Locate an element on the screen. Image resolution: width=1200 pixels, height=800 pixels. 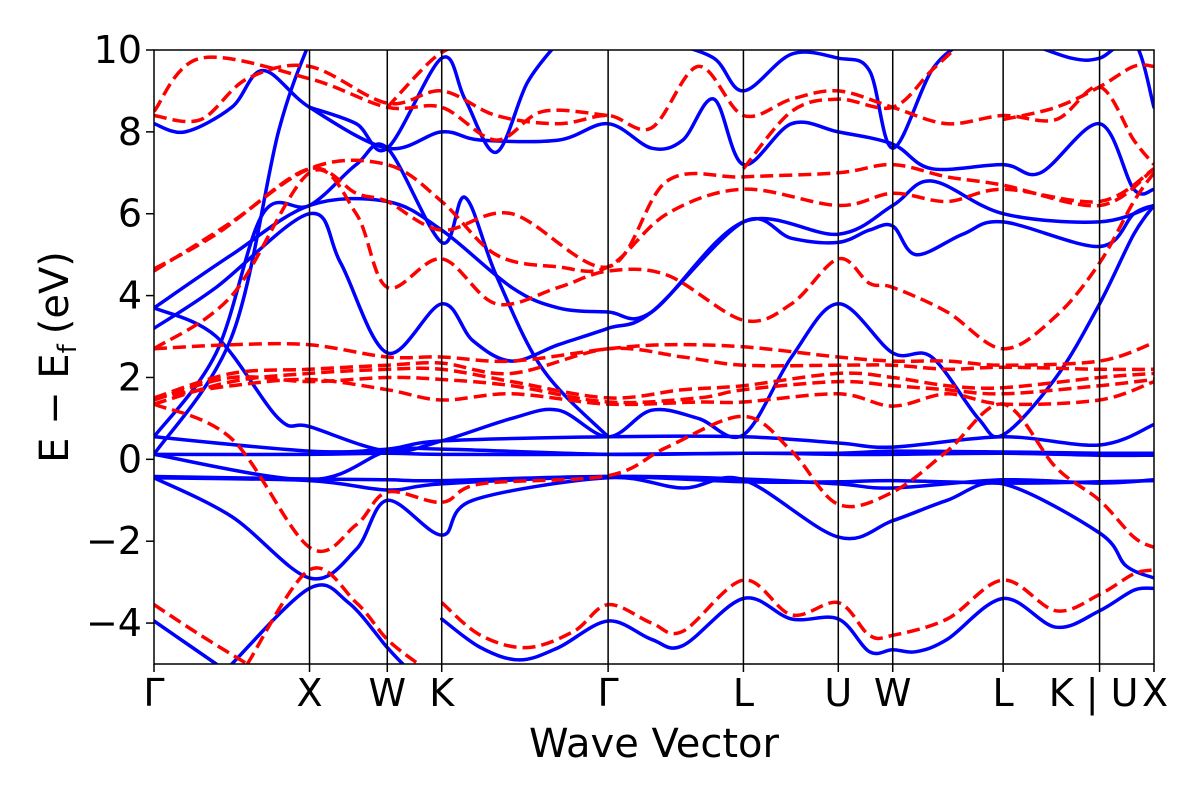
y-tick-label: 4 is located at coordinates (130, 296).